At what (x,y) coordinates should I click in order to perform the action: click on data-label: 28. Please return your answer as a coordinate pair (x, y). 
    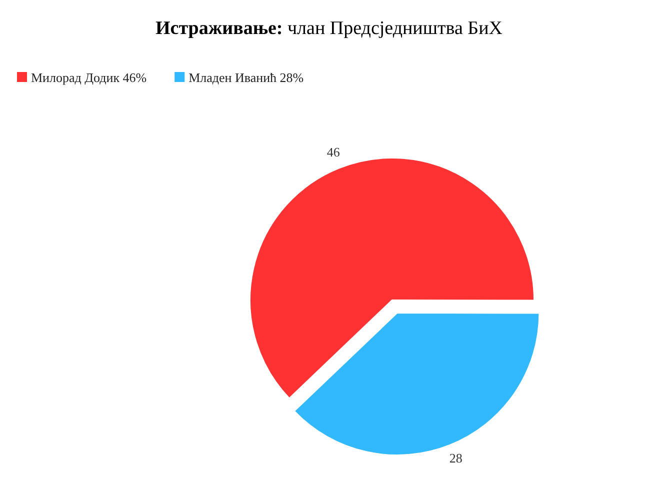
    Looking at the image, I should click on (455, 458).